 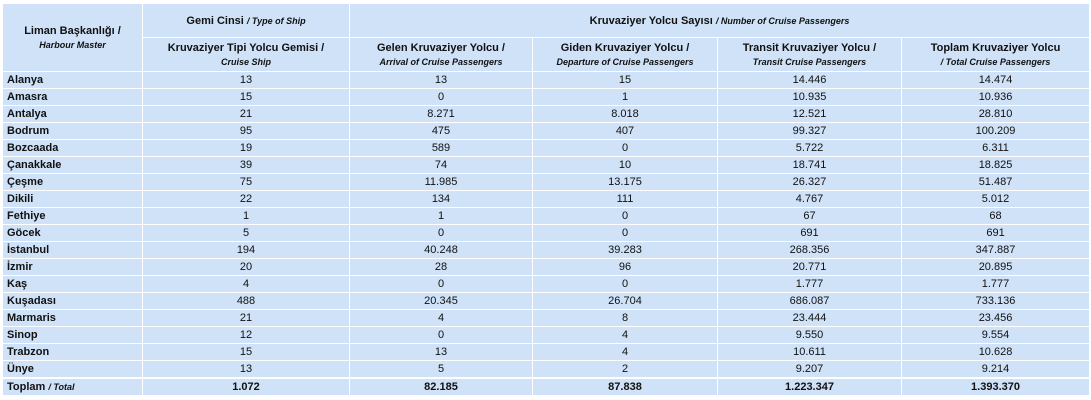 What do you see at coordinates (72, 335) in the screenshot?
I see `harbour-name: Sinop` at bounding box center [72, 335].